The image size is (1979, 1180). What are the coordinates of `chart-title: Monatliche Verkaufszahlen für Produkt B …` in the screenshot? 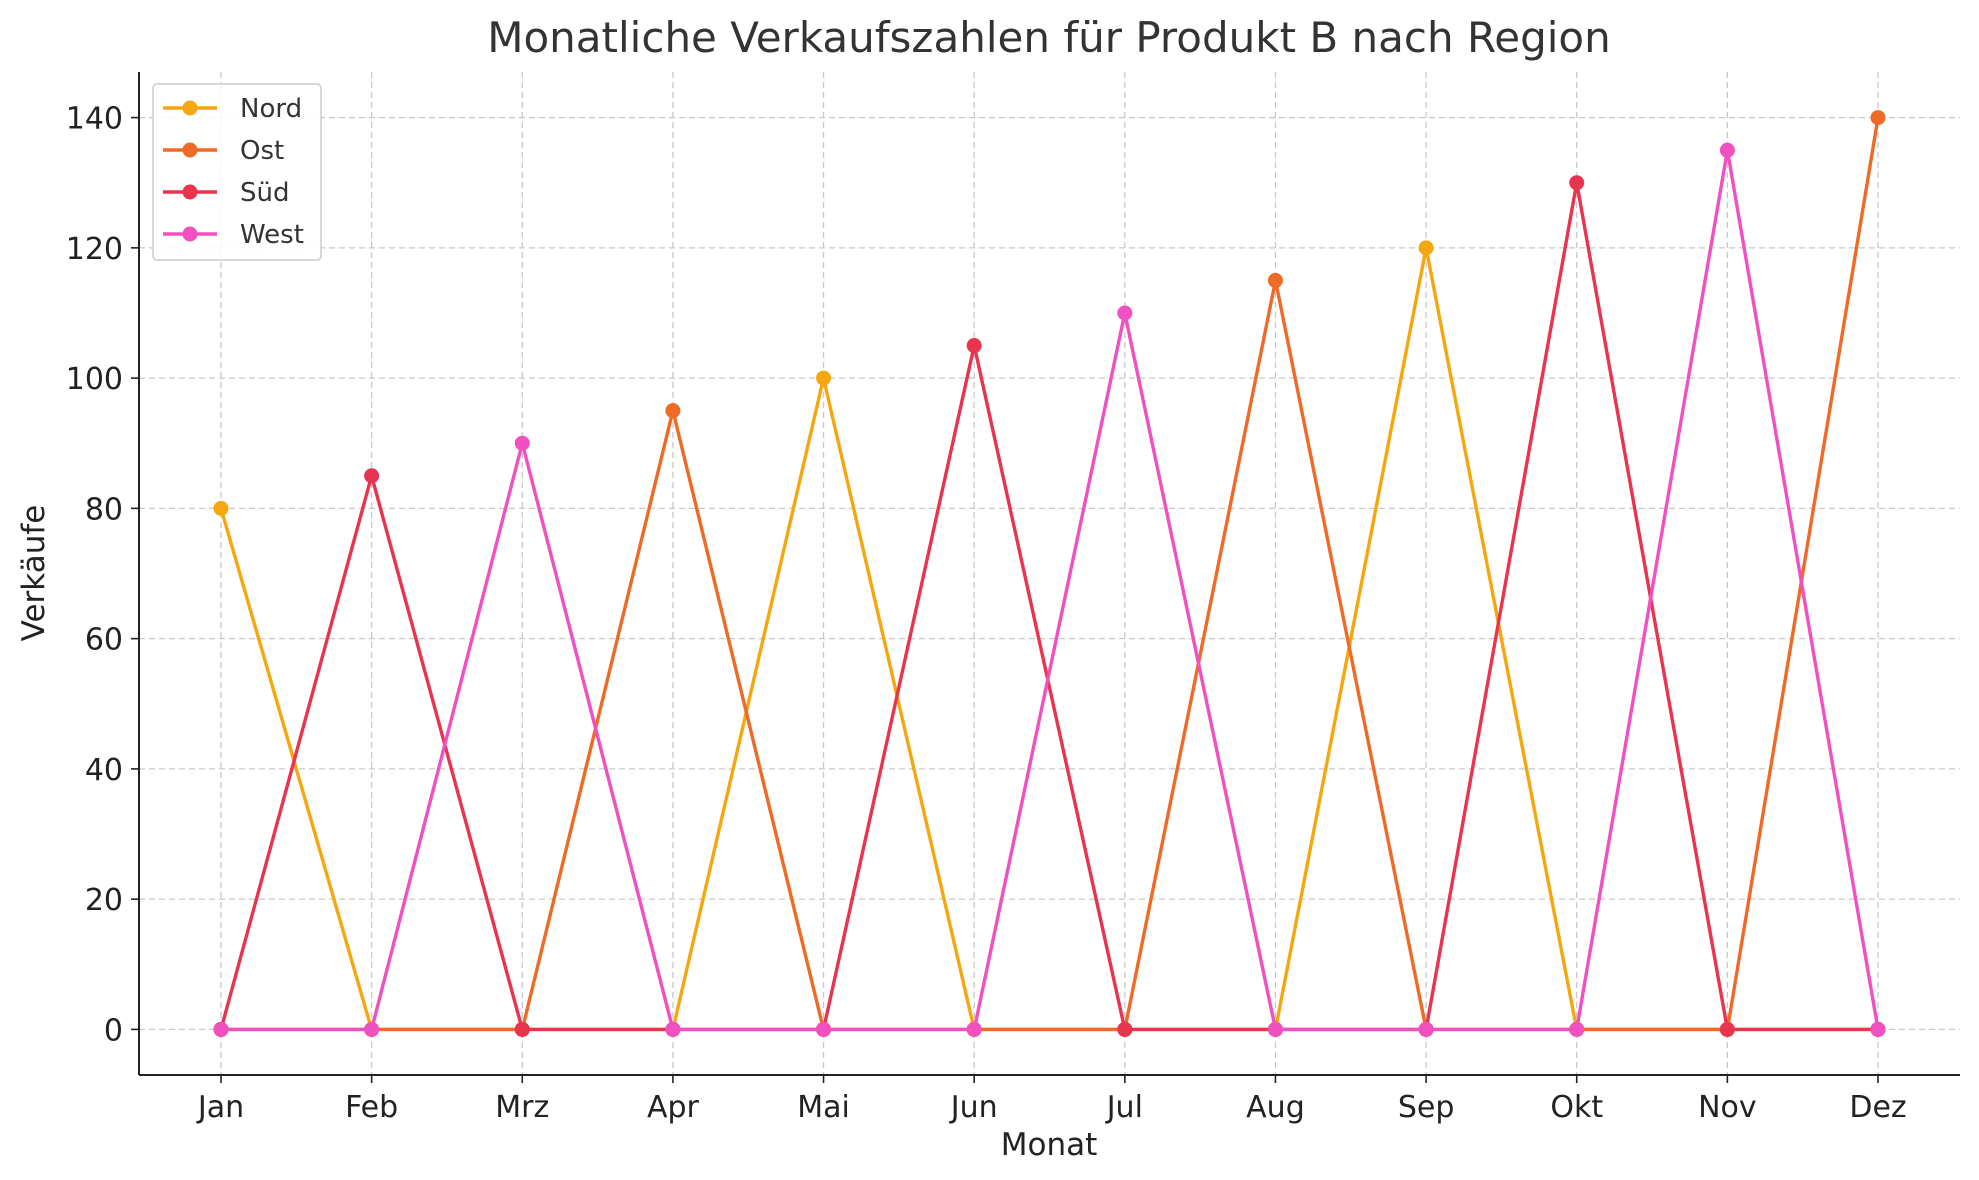 It's located at (1049, 37).